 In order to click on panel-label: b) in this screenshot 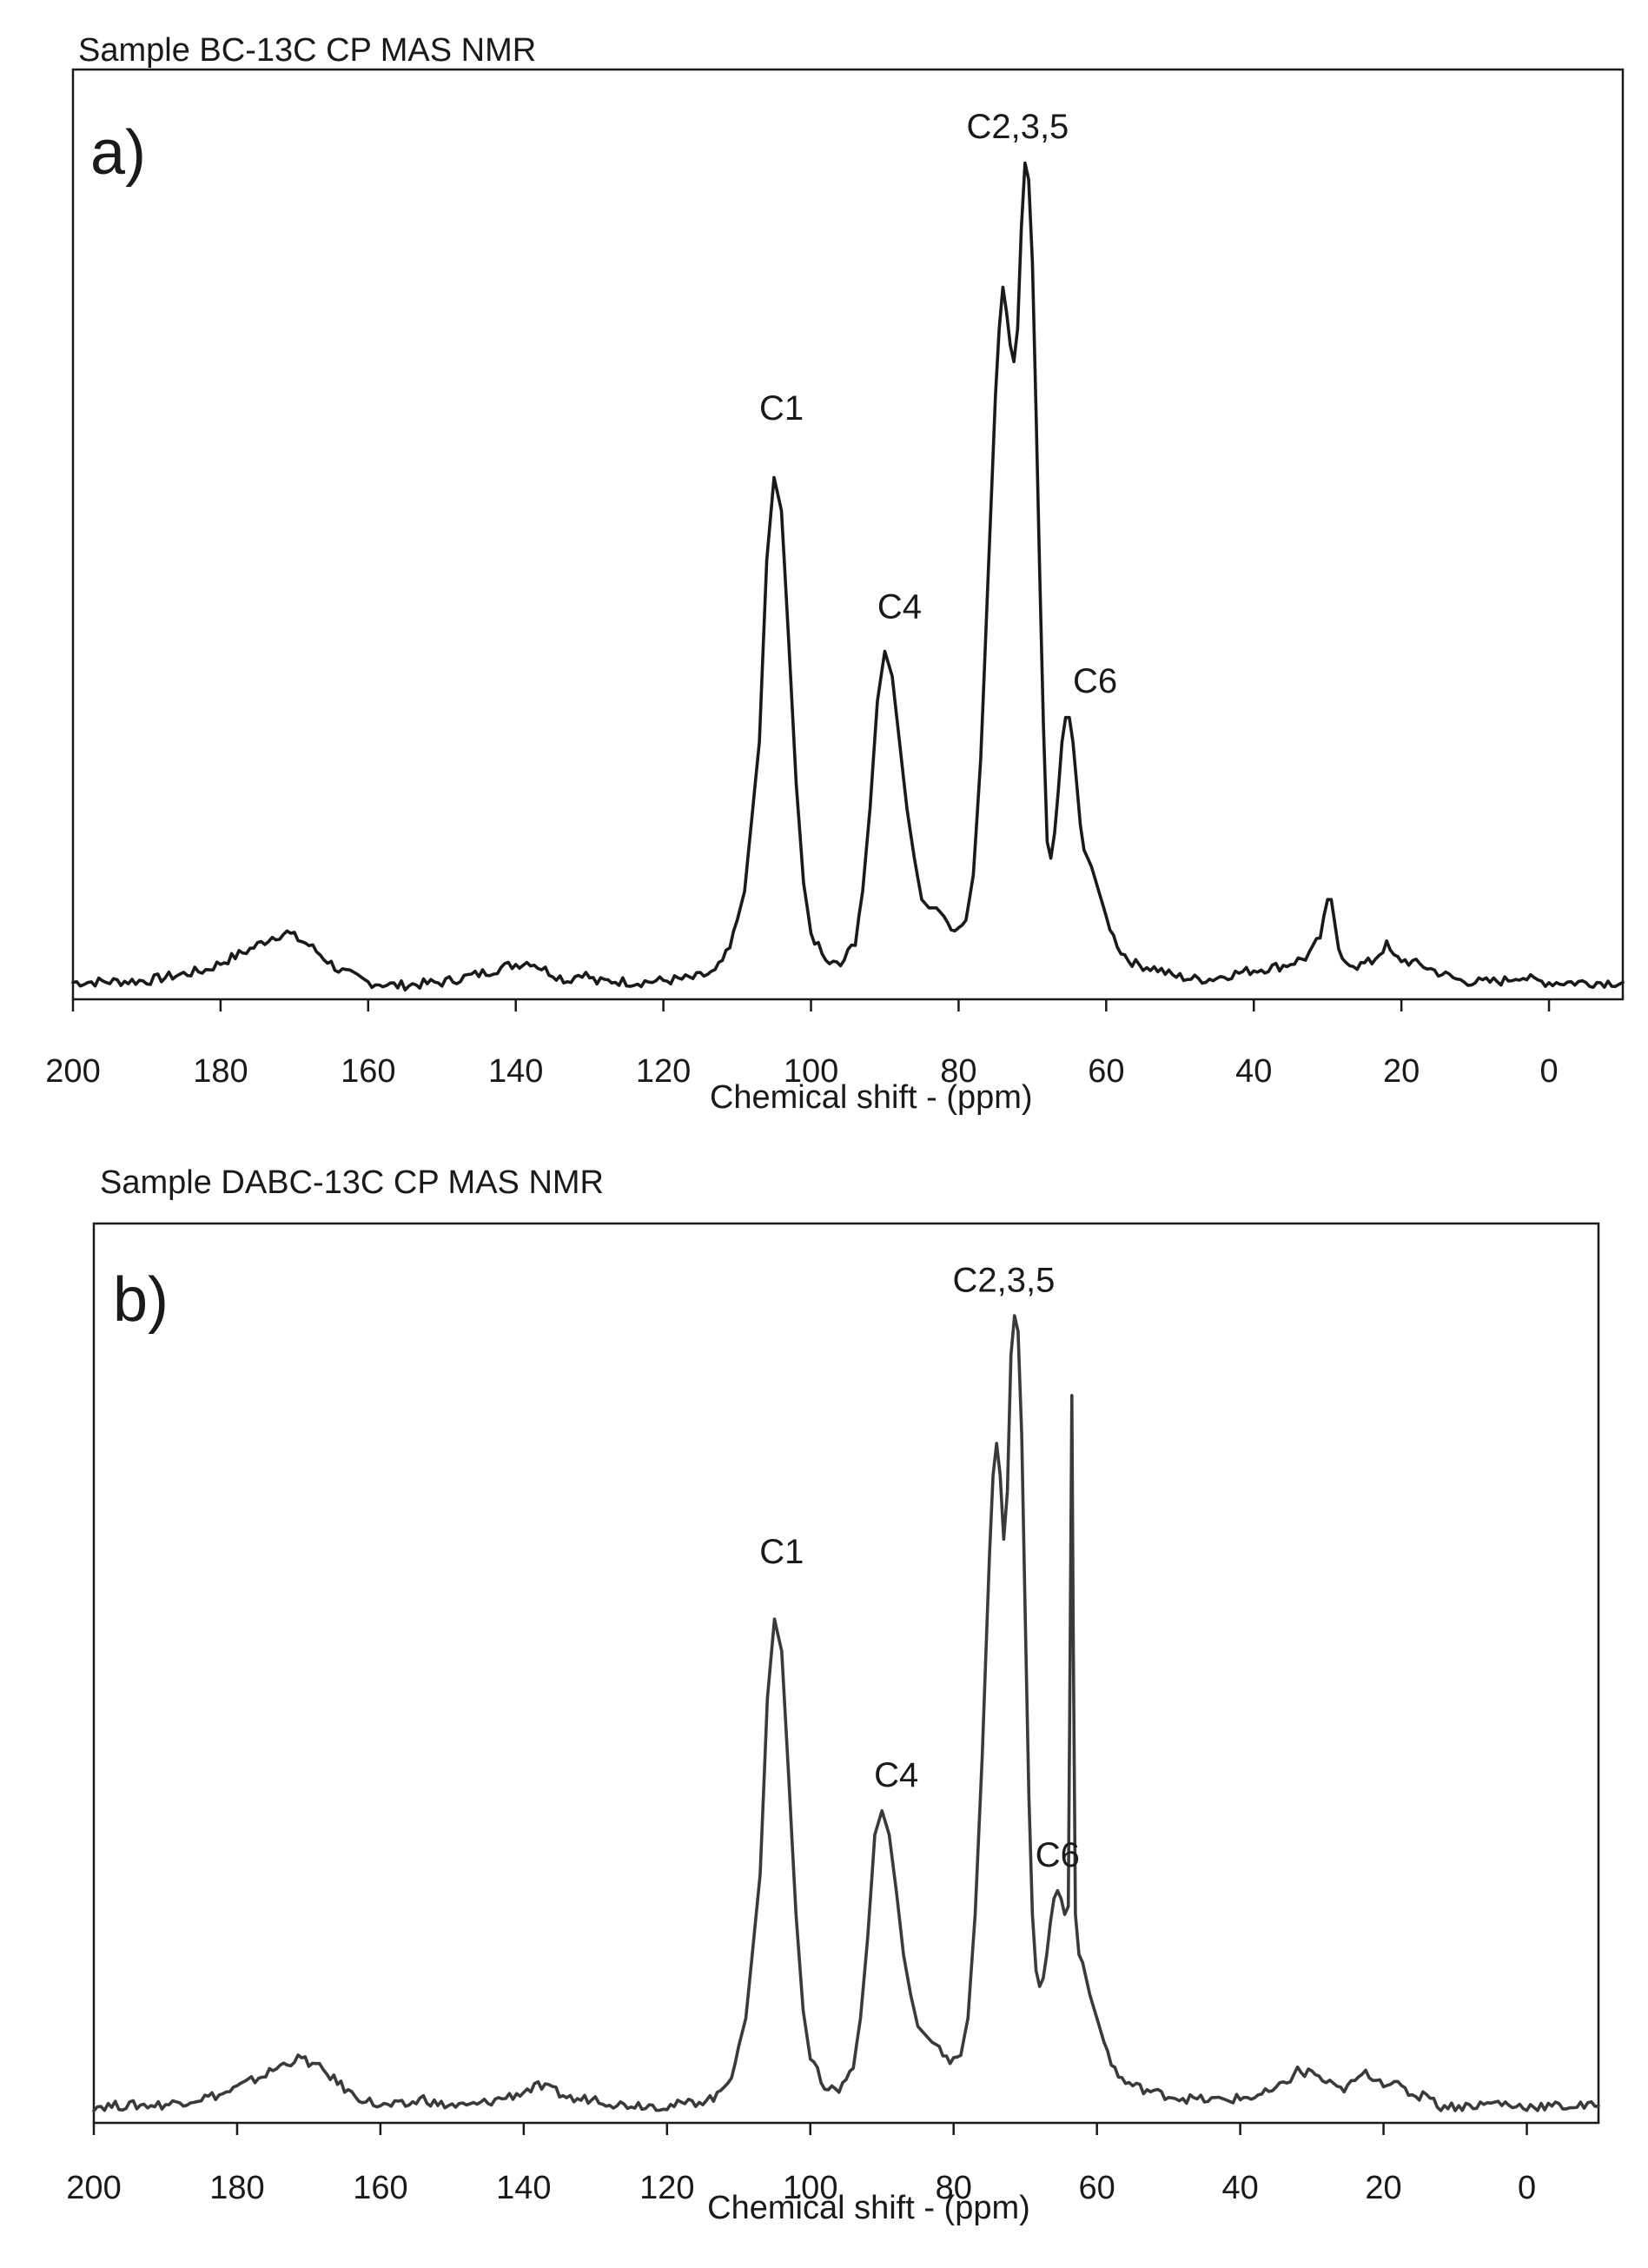, I will do `click(141, 1300)`.